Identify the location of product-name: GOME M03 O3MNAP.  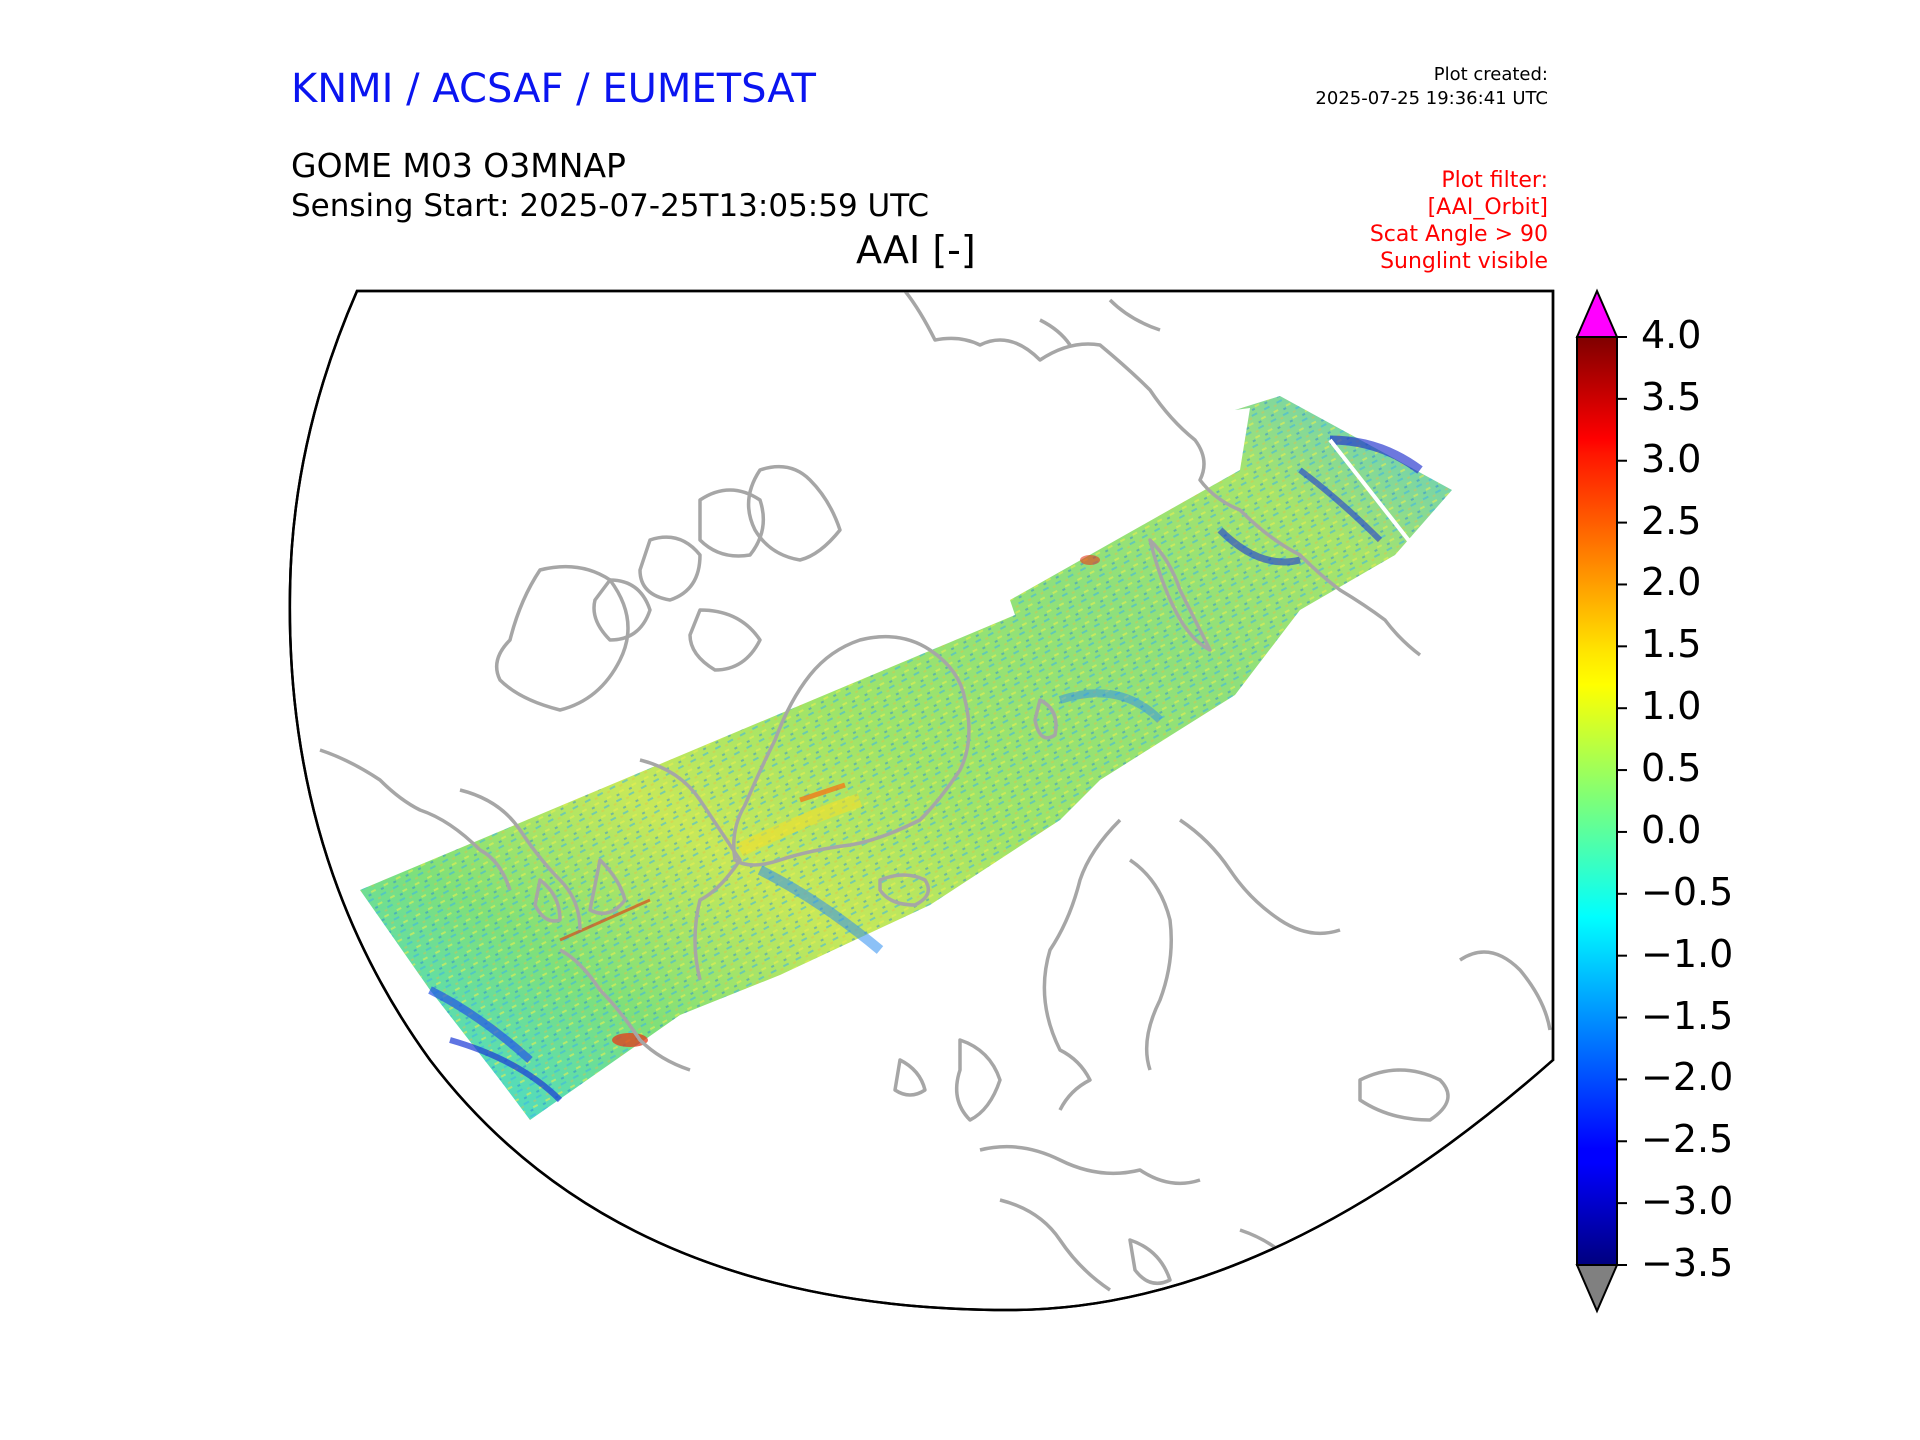
(458, 165).